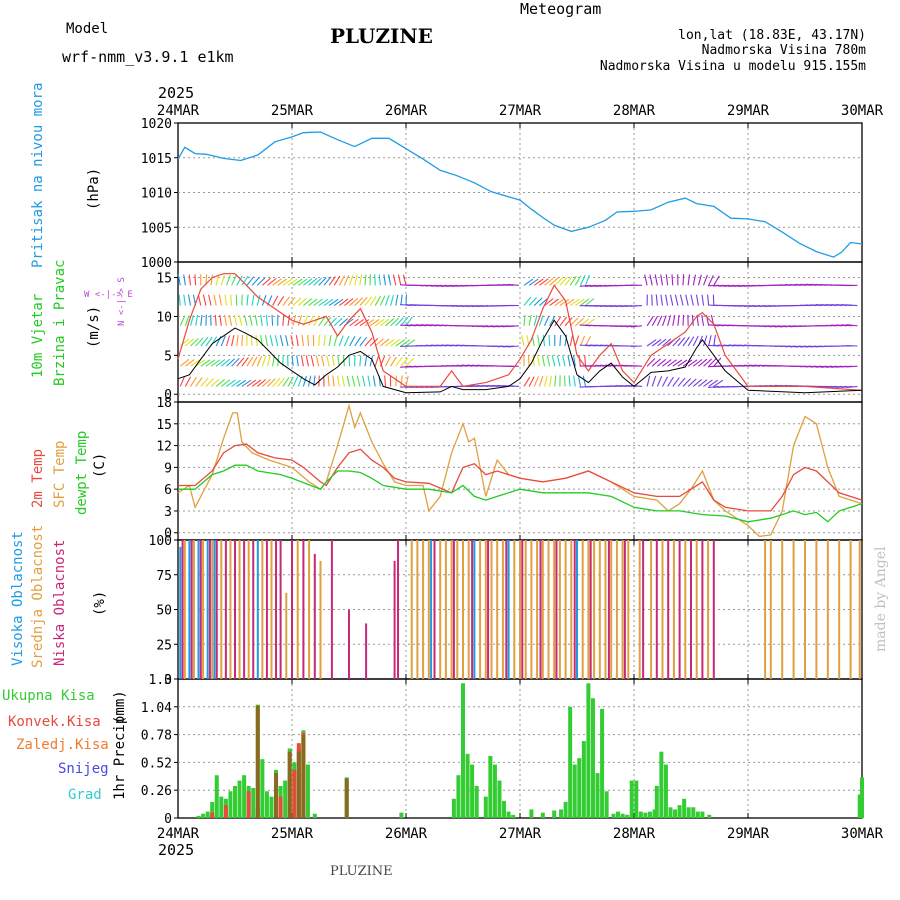 The image size is (900, 900). What do you see at coordinates (60, 323) in the screenshot?
I see `wind-ylabel-b: Brzina i Pravac` at bounding box center [60, 323].